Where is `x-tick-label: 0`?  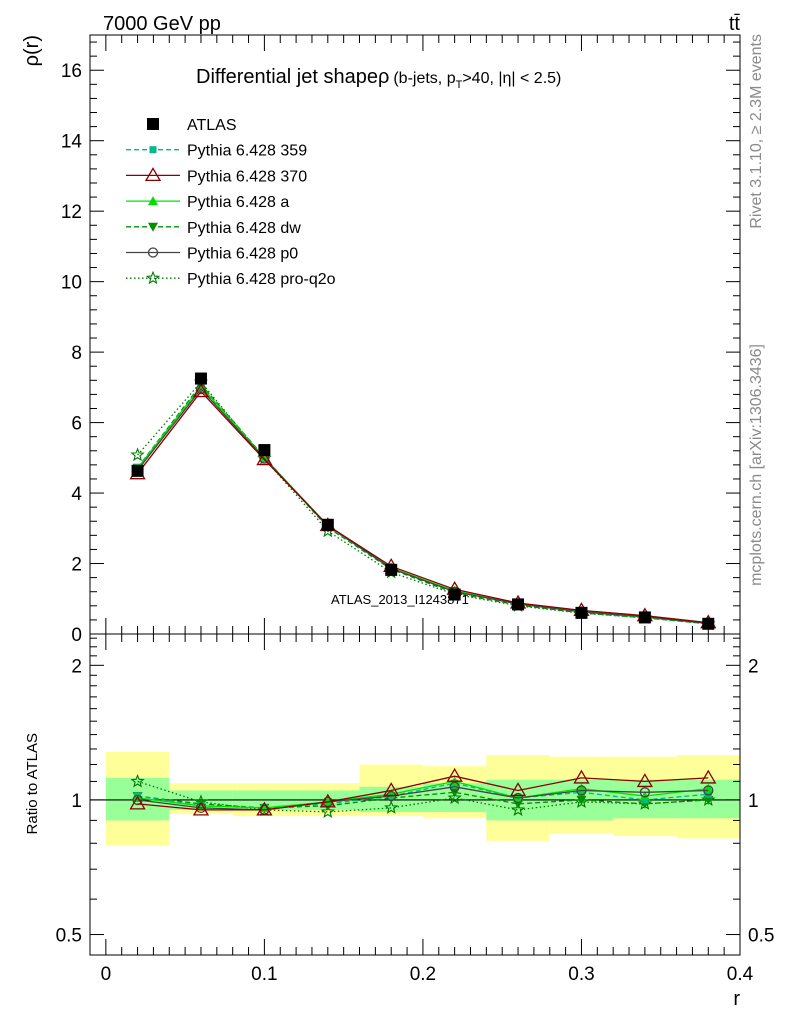
x-tick-label: 0 is located at coordinates (106, 974).